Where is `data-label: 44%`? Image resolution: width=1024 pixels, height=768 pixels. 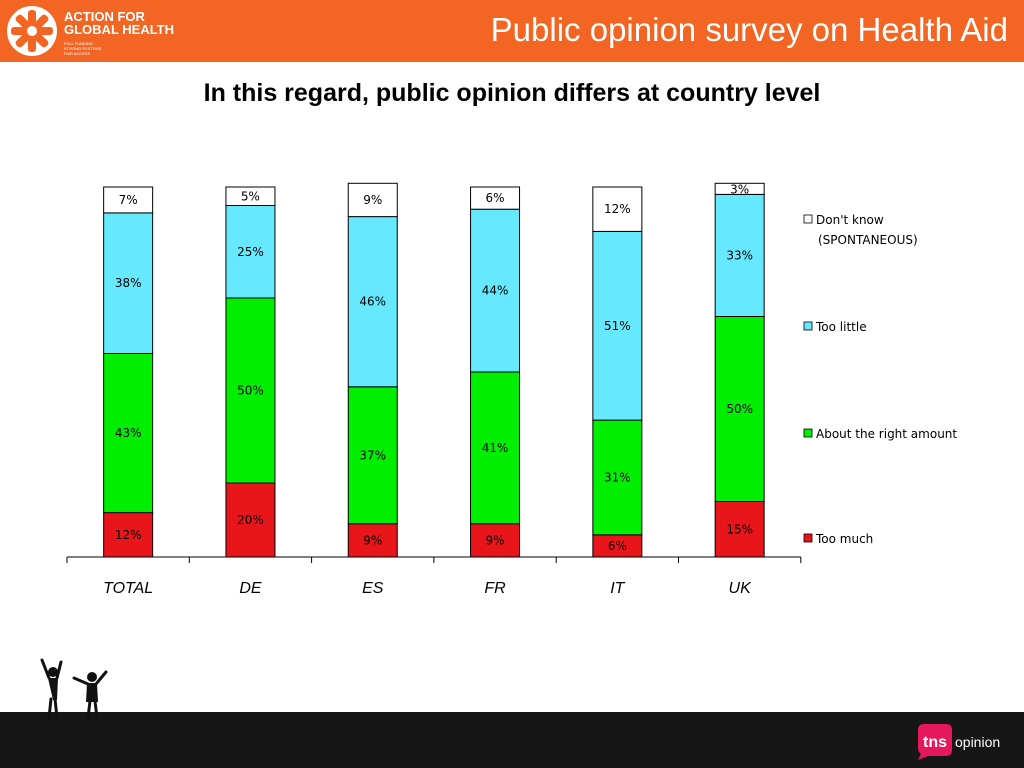 data-label: 44% is located at coordinates (495, 291).